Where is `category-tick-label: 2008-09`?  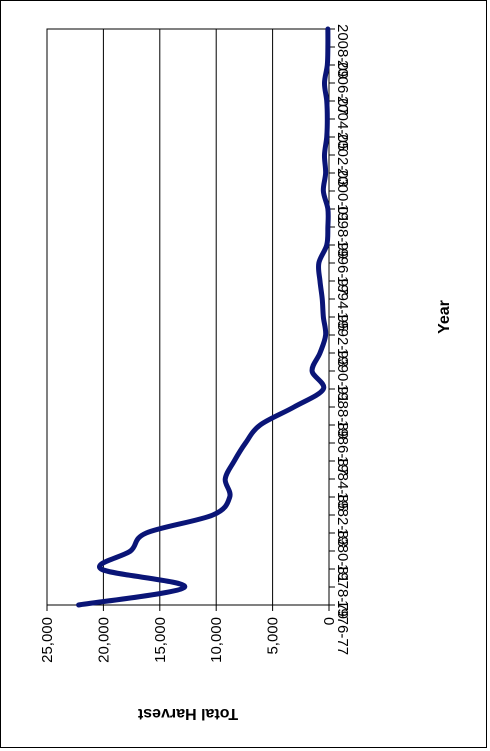 category-tick-label: 2008-09 is located at coordinates (342, 51).